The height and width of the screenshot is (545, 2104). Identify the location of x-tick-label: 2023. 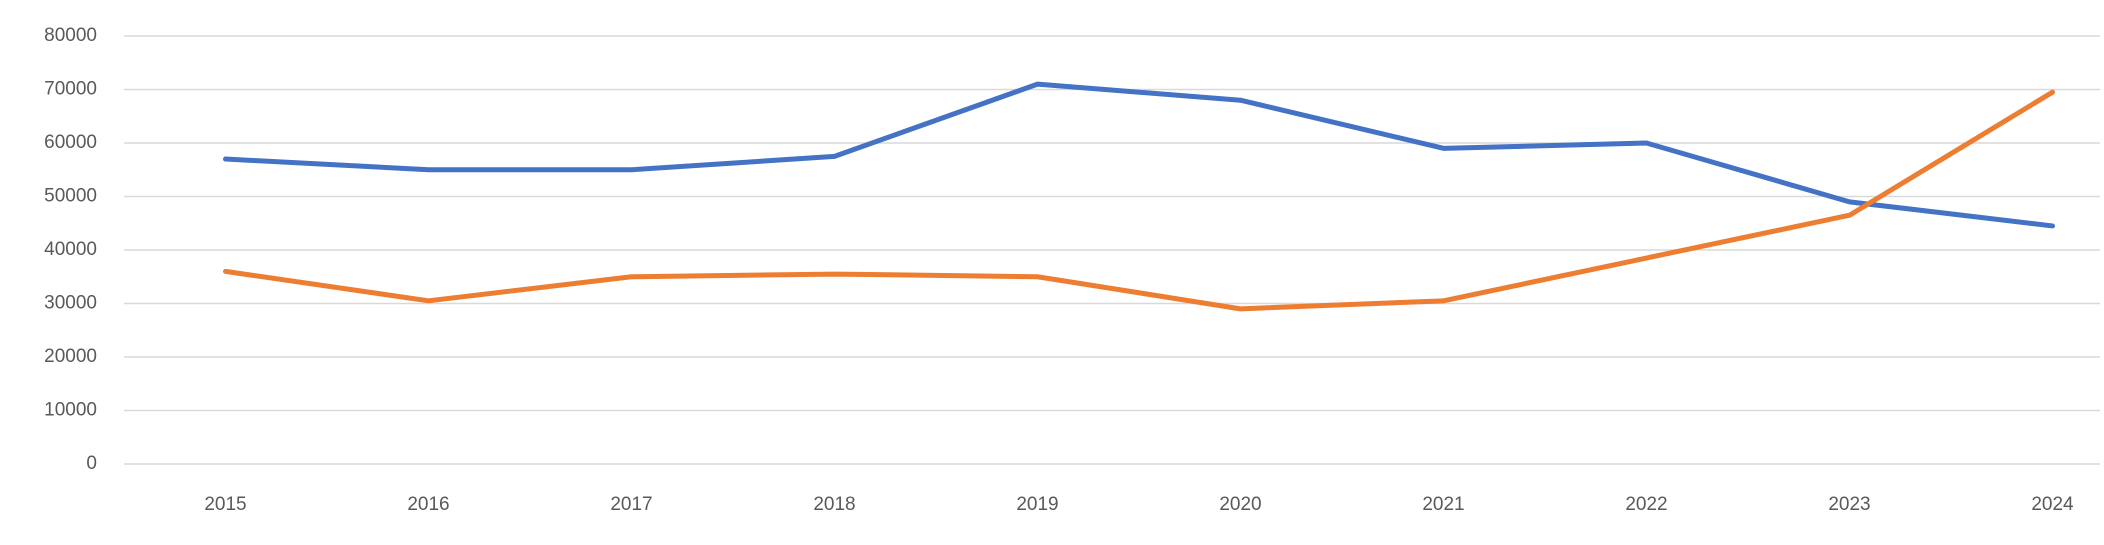
(1849, 504).